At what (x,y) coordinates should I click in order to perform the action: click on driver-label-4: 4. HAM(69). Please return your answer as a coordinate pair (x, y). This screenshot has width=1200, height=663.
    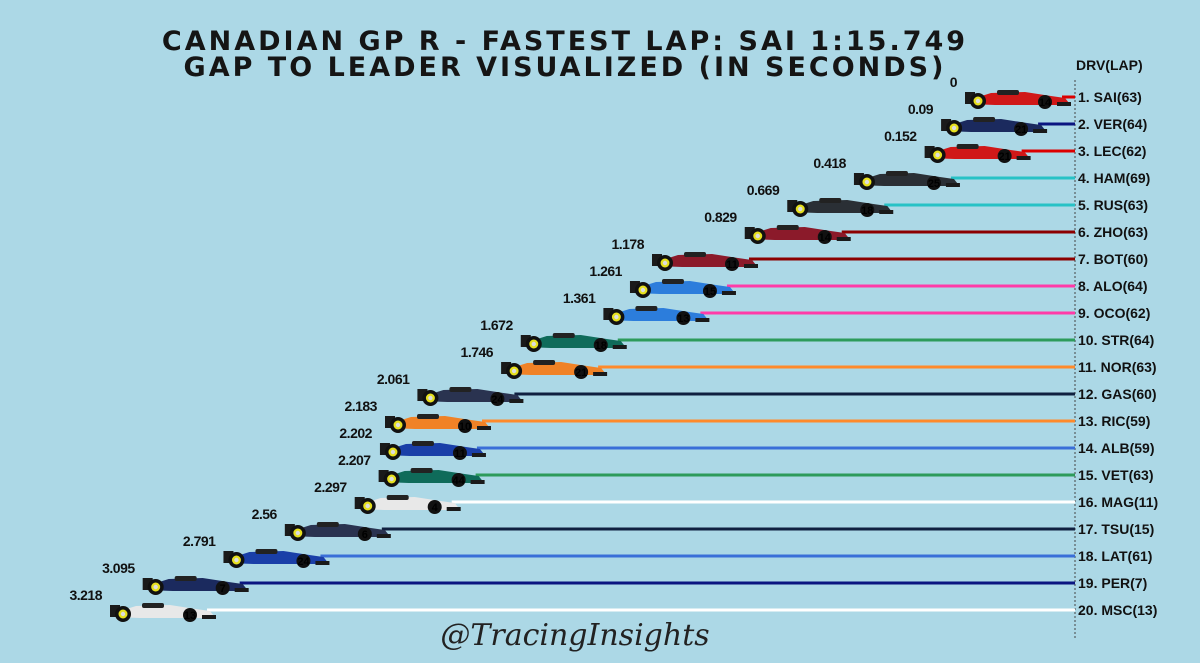
    Looking at the image, I should click on (1114, 178).